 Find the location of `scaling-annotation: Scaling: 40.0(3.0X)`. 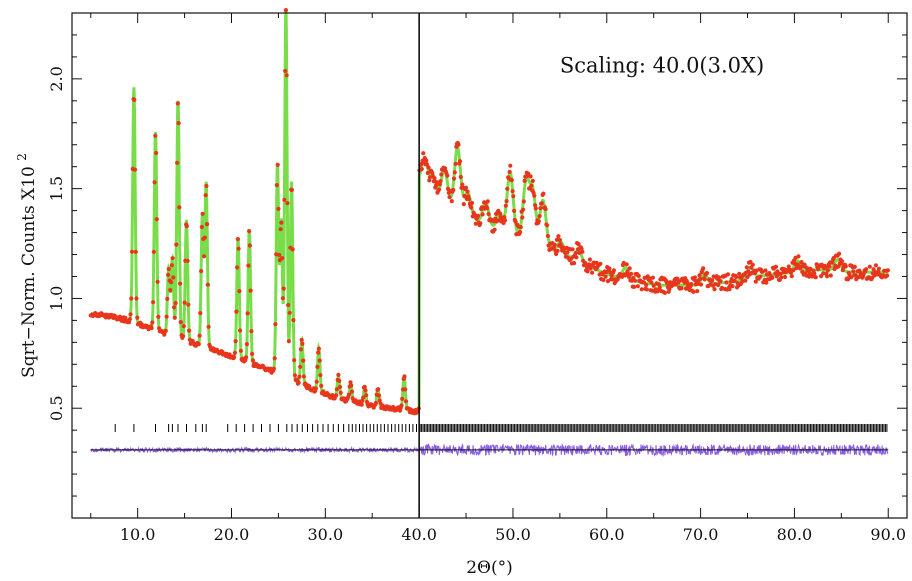

scaling-annotation: Scaling: 40.0(3.0X) is located at coordinates (662, 65).